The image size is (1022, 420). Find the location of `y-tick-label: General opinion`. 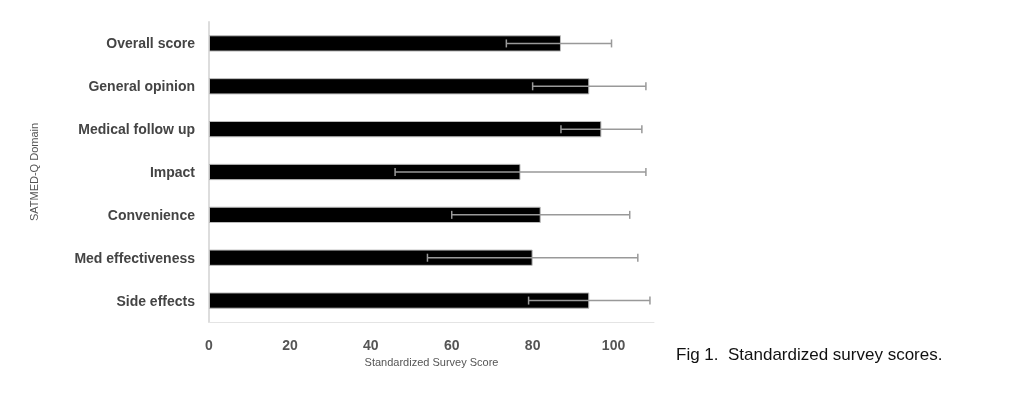

y-tick-label: General opinion is located at coordinates (141, 86).